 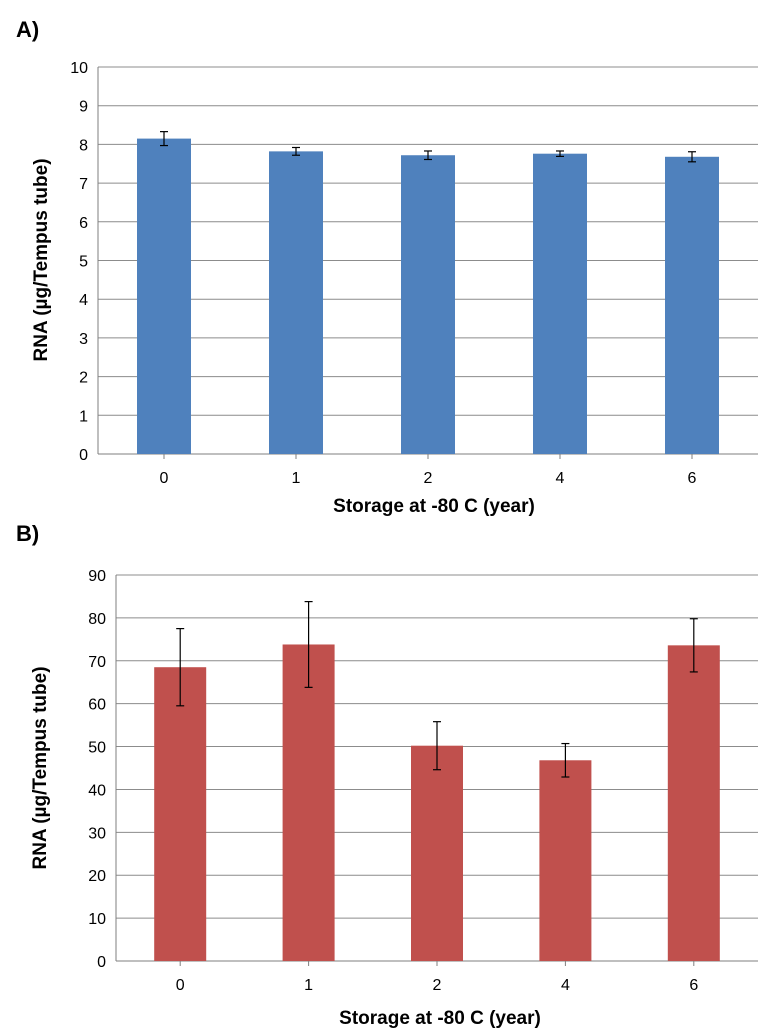 I want to click on panel-a-x-tick-label: 2, so click(x=428, y=478).